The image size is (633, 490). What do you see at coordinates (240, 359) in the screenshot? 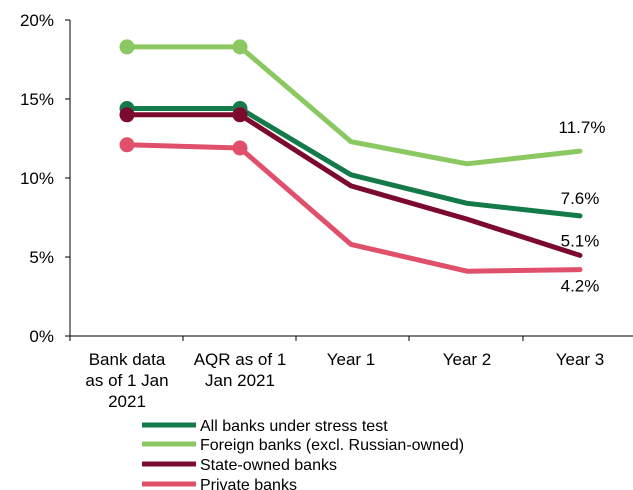
I see `x-tick-label-line: AQR as of 1` at bounding box center [240, 359].